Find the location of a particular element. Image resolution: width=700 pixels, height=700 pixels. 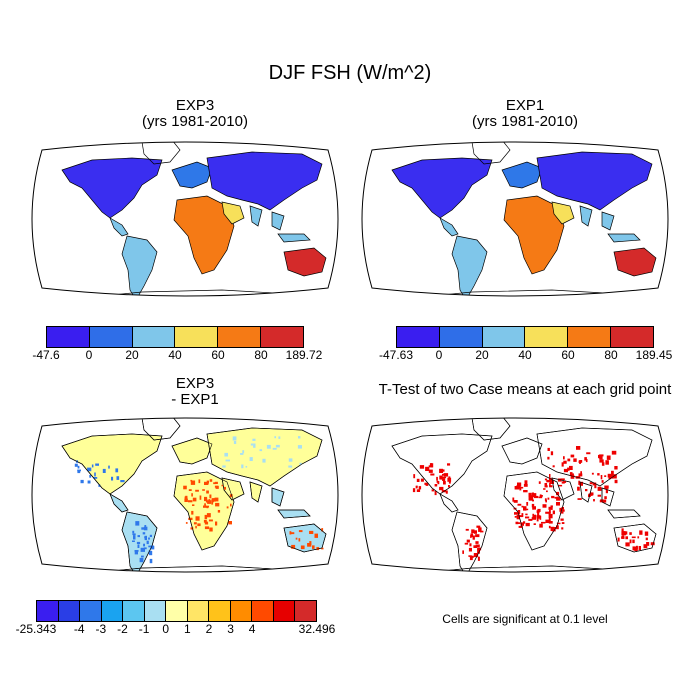

continent-northAmerica is located at coordinates (442, 188).